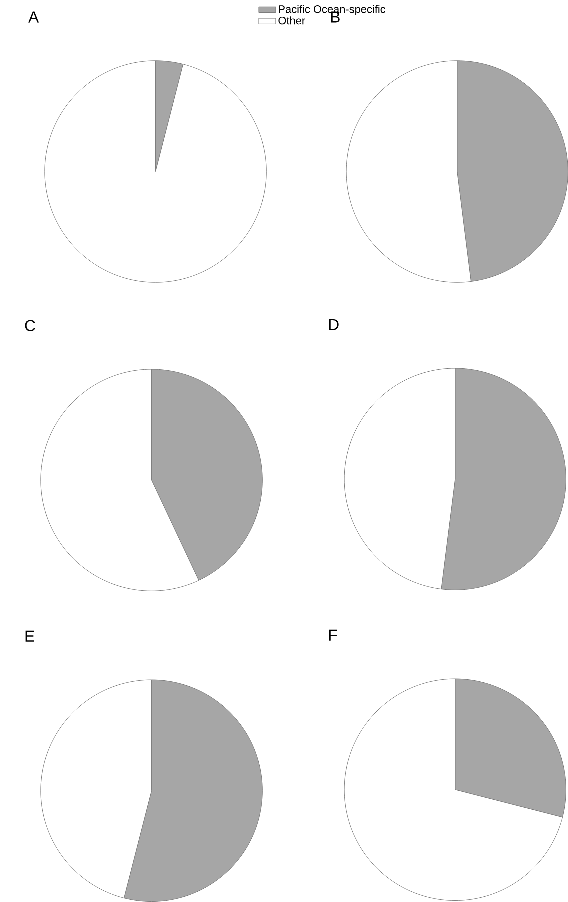 Image resolution: width=568 pixels, height=902 pixels. I want to click on chart-title: D, so click(334, 324).